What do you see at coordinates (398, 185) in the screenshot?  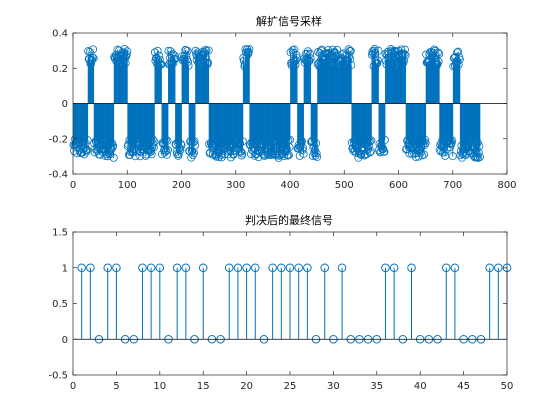 I see `top-x-tick-label: 600` at bounding box center [398, 185].